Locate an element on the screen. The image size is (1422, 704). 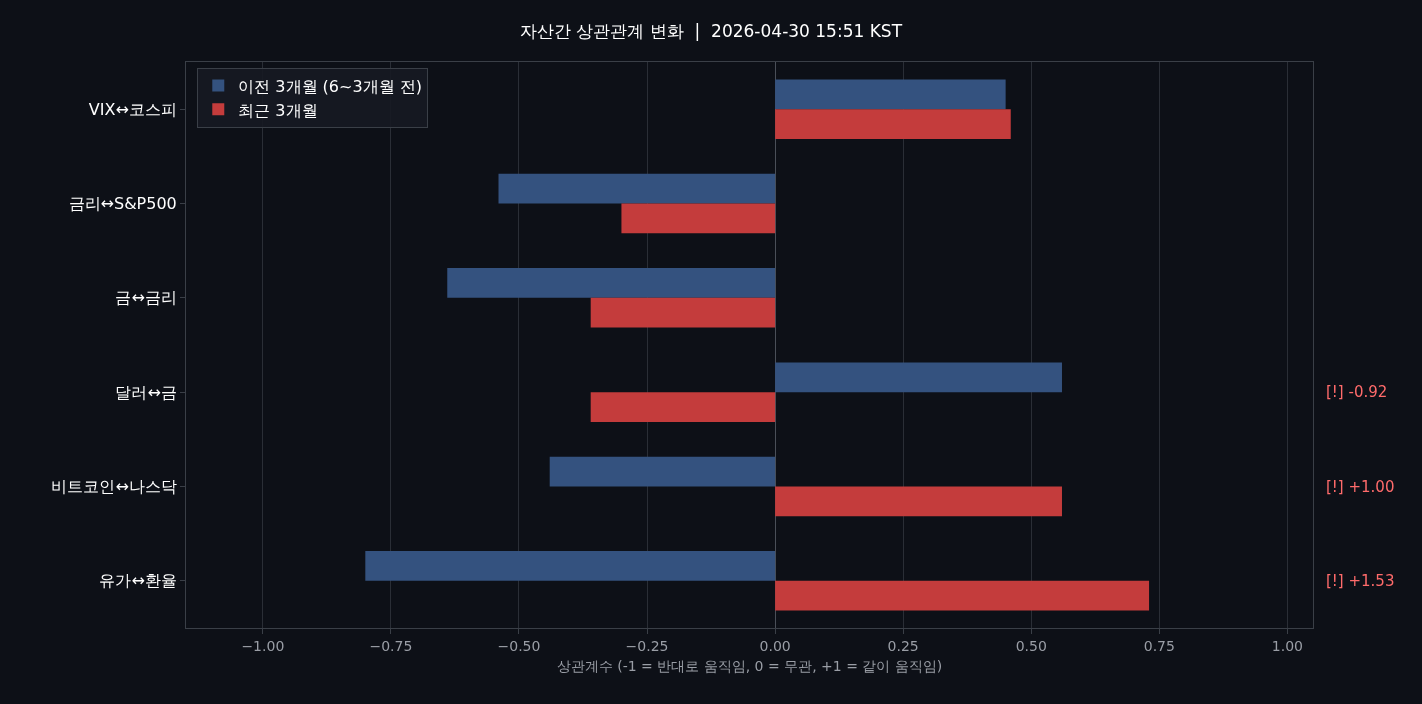
x-tick-label: −0.75 is located at coordinates (391, 645).